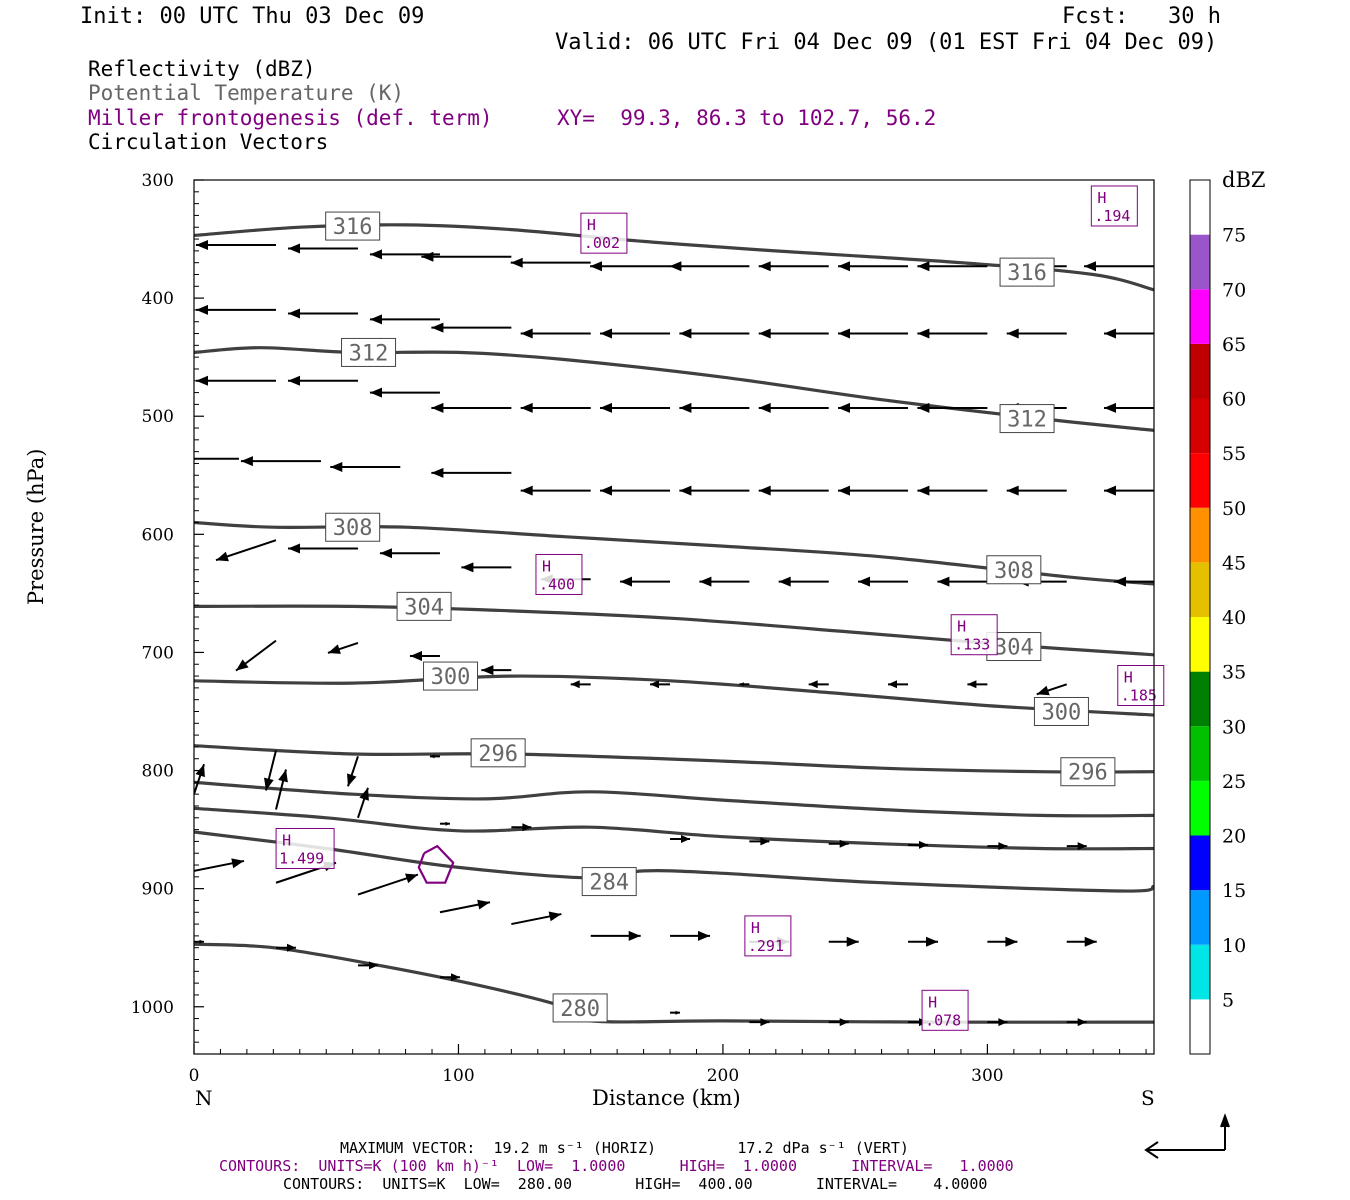 The image size is (1350, 1200). I want to click on x-tick-label: 200, so click(723, 1076).